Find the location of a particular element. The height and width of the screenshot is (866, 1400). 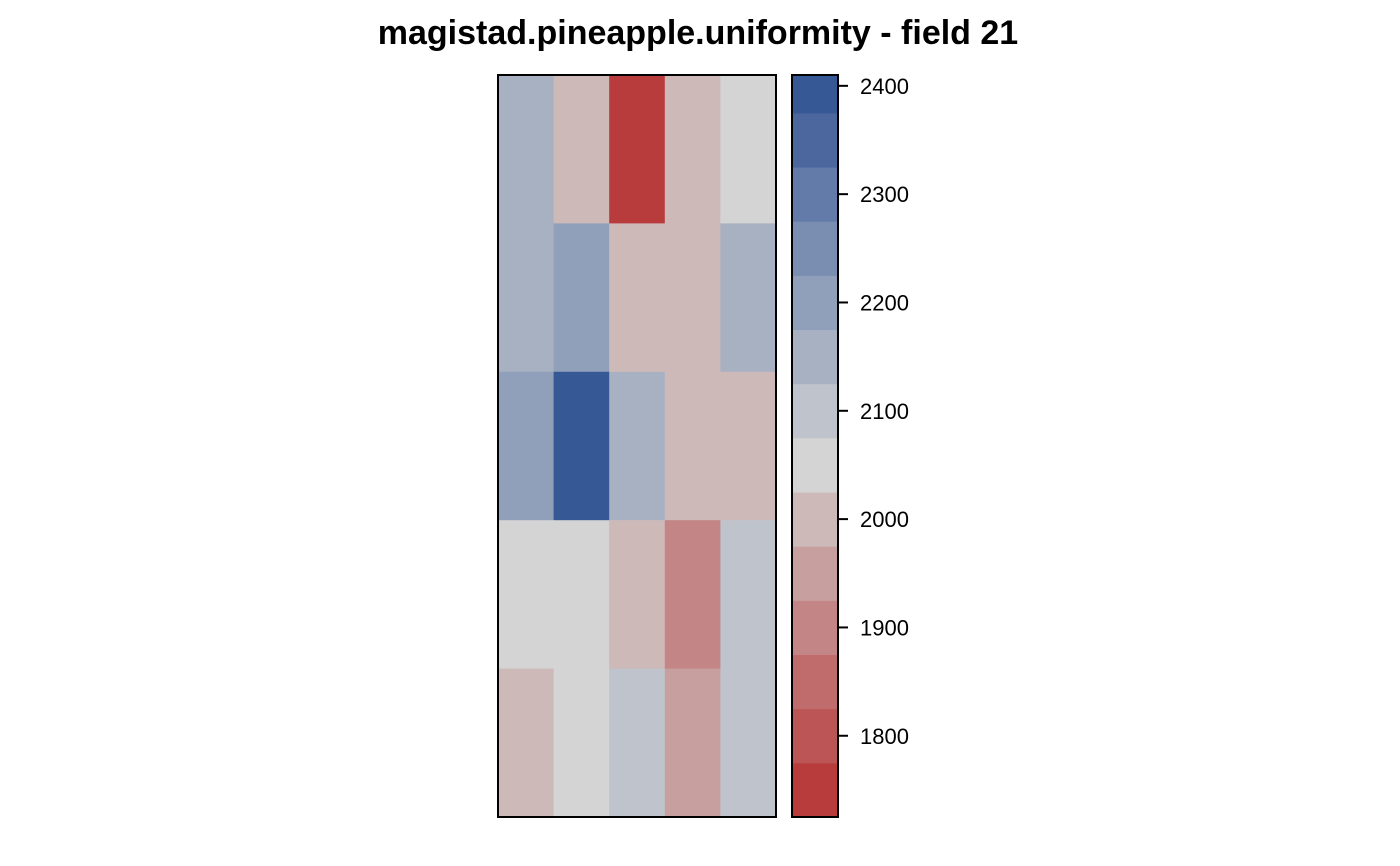

heatmap-cell-r3-c5 is located at coordinates (748, 446).